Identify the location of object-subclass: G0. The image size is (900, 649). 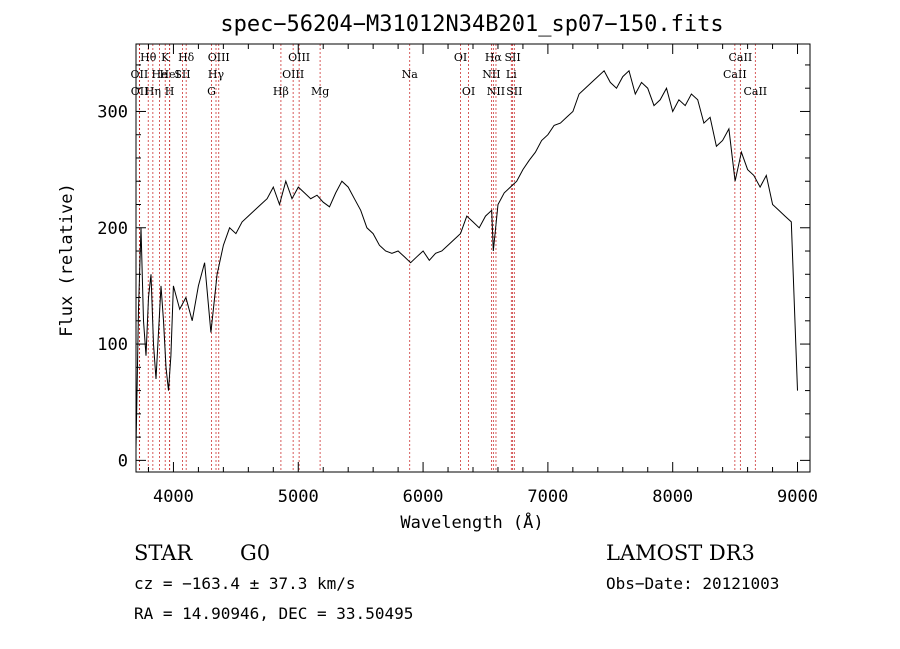
(255, 553).